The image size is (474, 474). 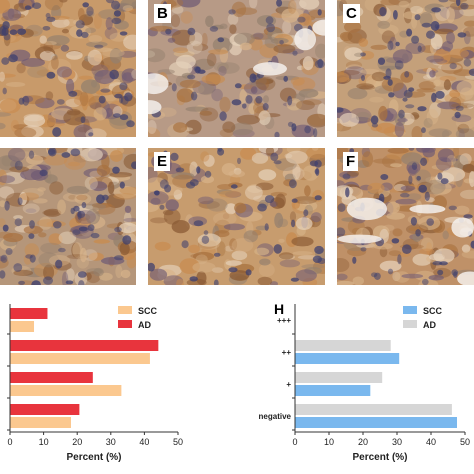 I want to click on category-label: +, so click(x=288, y=384).